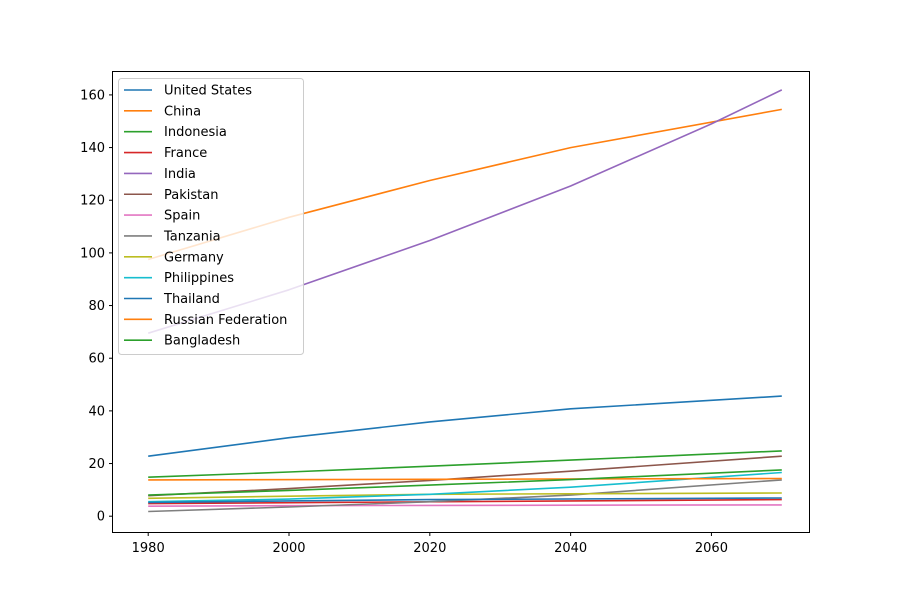  Describe the element at coordinates (225, 320) in the screenshot. I see `legend-label: Russian Federation` at that location.